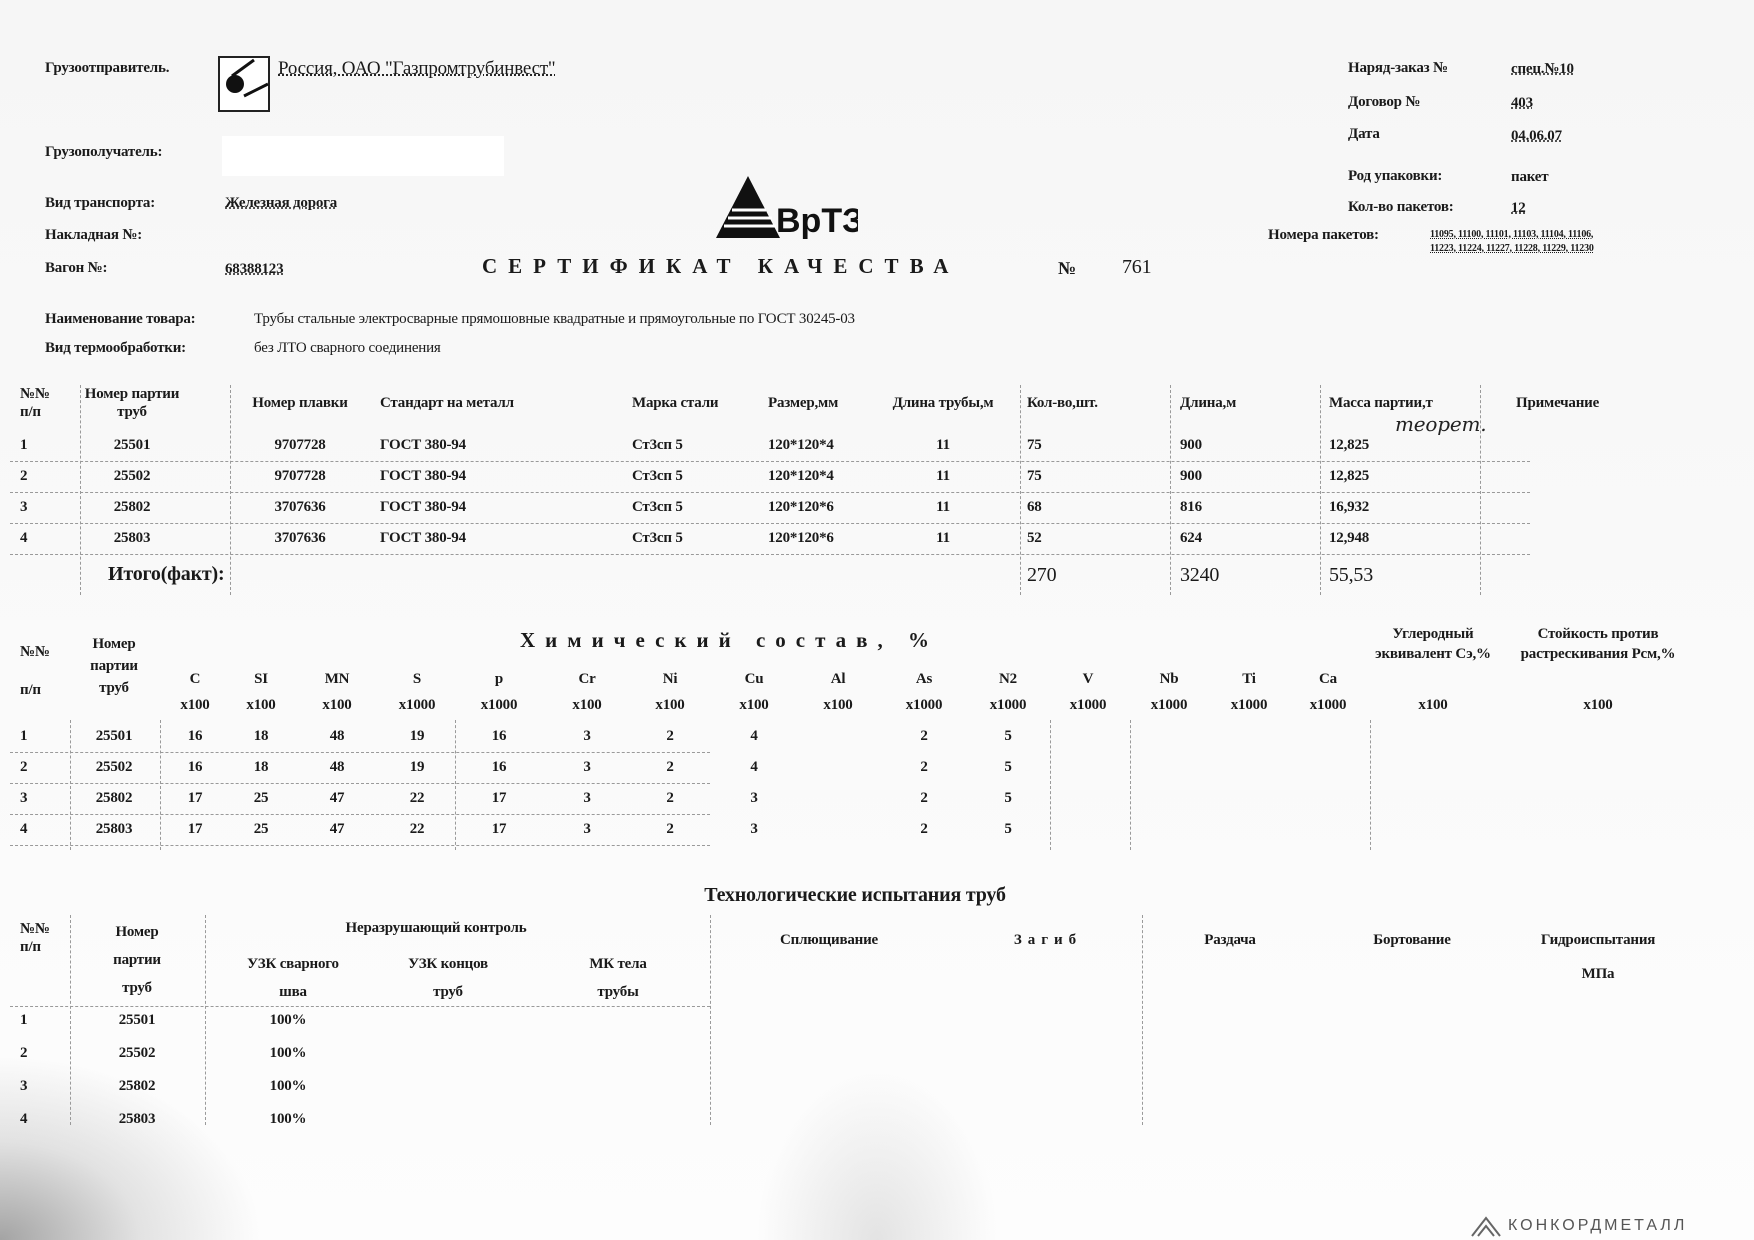  Describe the element at coordinates (24, 538) in the screenshot. I see `batch-cell: 4` at that location.